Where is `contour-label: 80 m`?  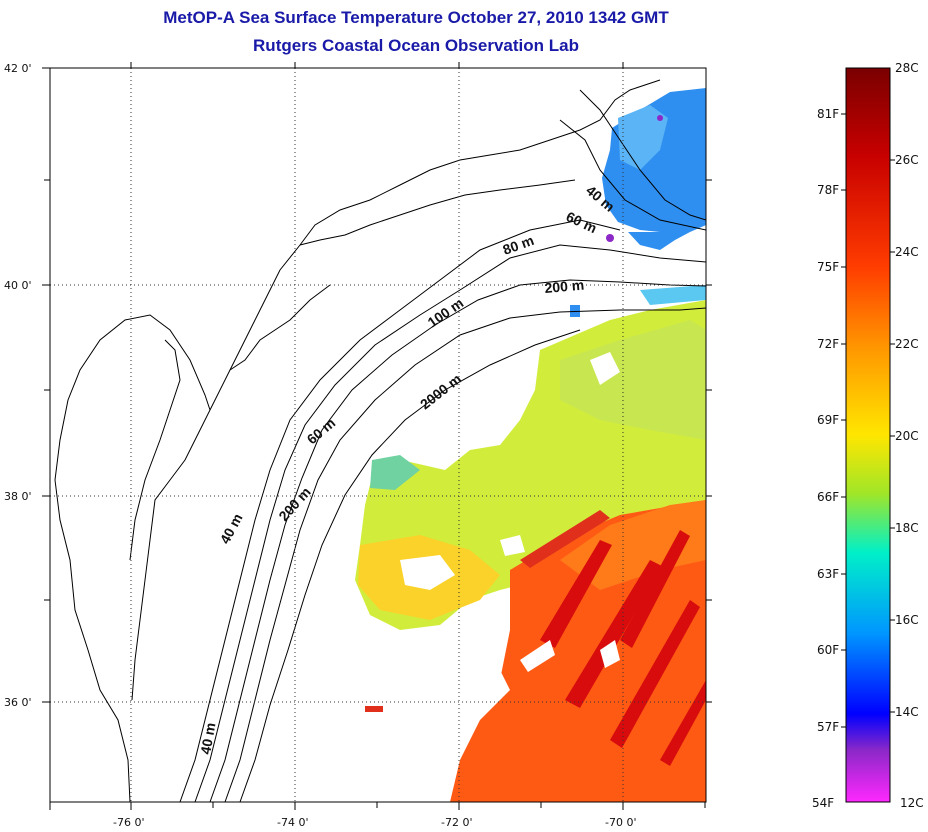
contour-label: 80 m is located at coordinates (518, 245).